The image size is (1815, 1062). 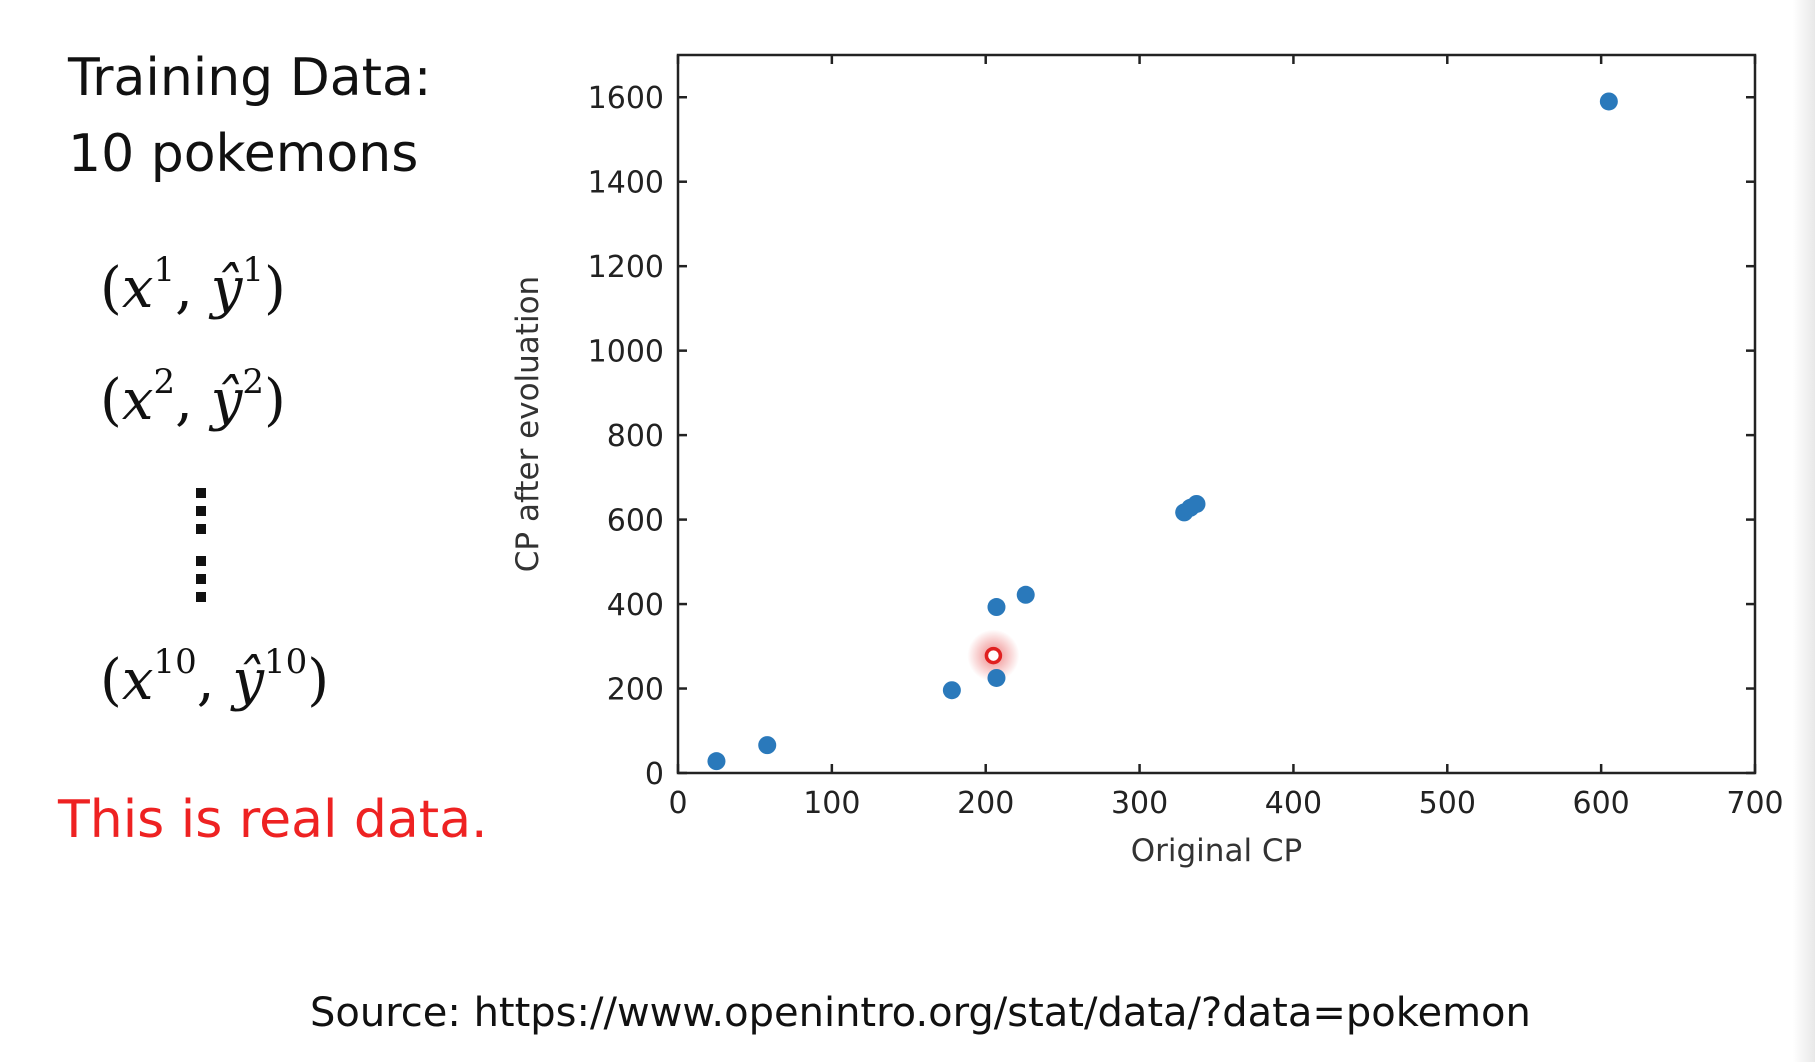 I want to click on y-tick-label: 400, so click(x=635, y=605).